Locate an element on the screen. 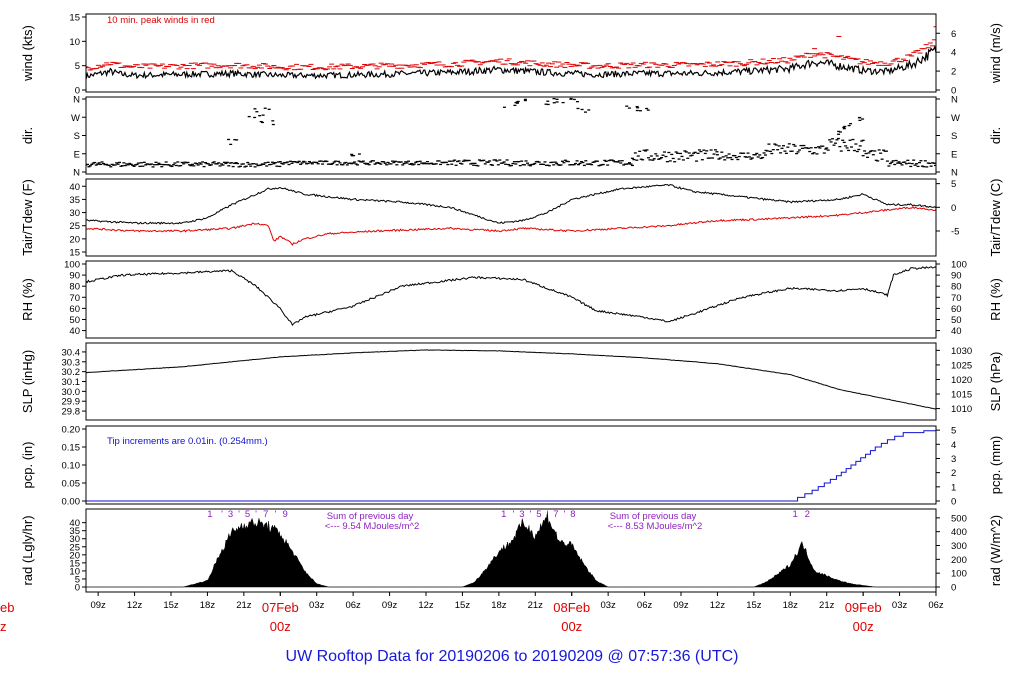 This screenshot has height=700, width=1024. slp-ylabel-left: SLP (inHg) is located at coordinates (27, 381).